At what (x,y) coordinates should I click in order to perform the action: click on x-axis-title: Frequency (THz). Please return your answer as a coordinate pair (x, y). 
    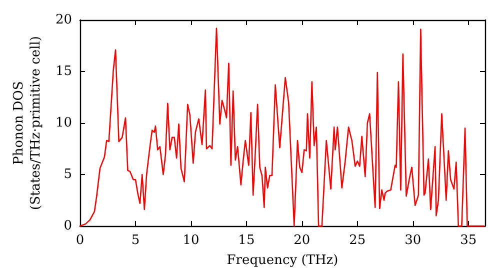
    Looking at the image, I should click on (282, 260).